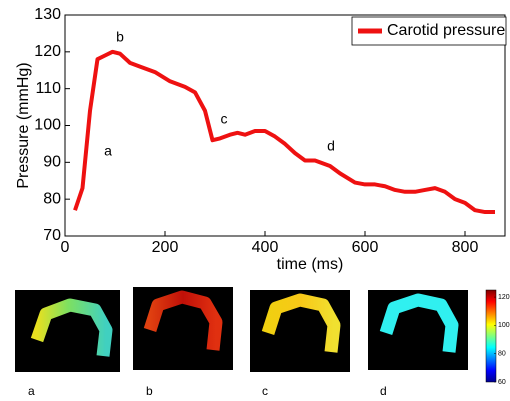 The width and height of the screenshot is (510, 401). Describe the element at coordinates (120, 37) in the screenshot. I see `annotation: b` at that location.